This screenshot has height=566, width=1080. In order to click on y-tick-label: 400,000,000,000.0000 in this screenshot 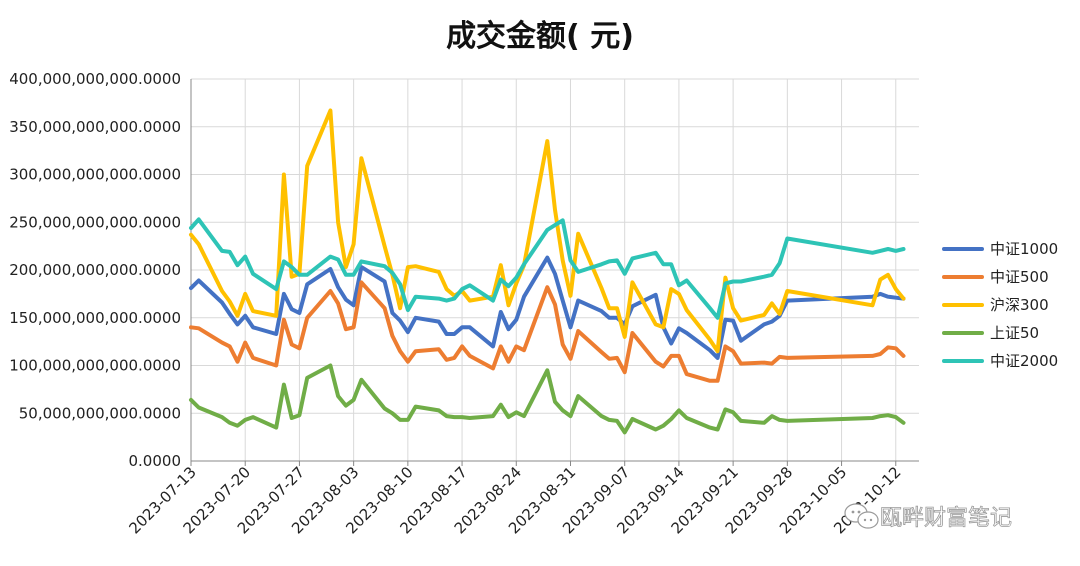, I will do `click(95, 79)`.